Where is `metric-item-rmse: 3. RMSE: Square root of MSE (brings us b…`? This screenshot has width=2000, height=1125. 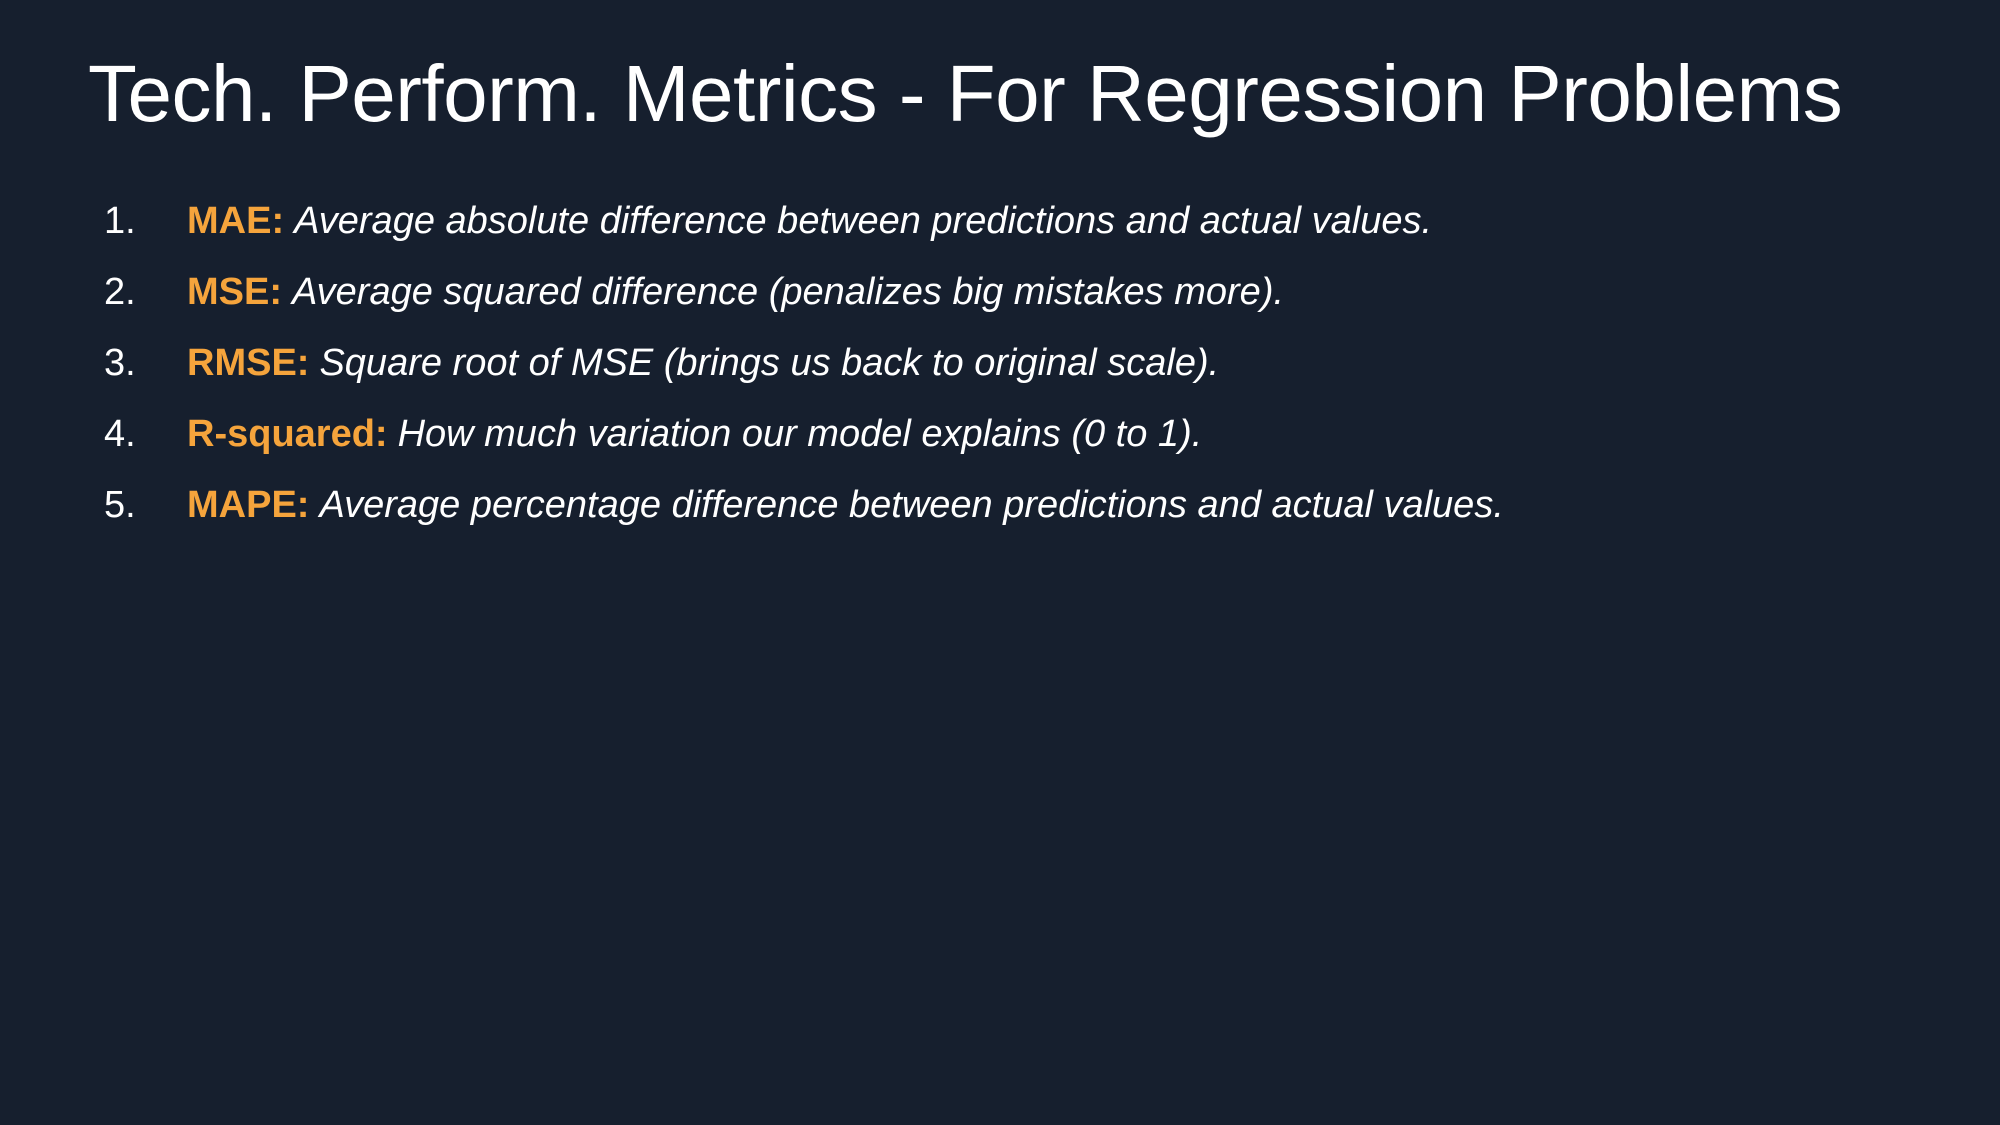
metric-item-rmse: 3. RMSE: Square root of MSE (brings us b… is located at coordinates (804, 363).